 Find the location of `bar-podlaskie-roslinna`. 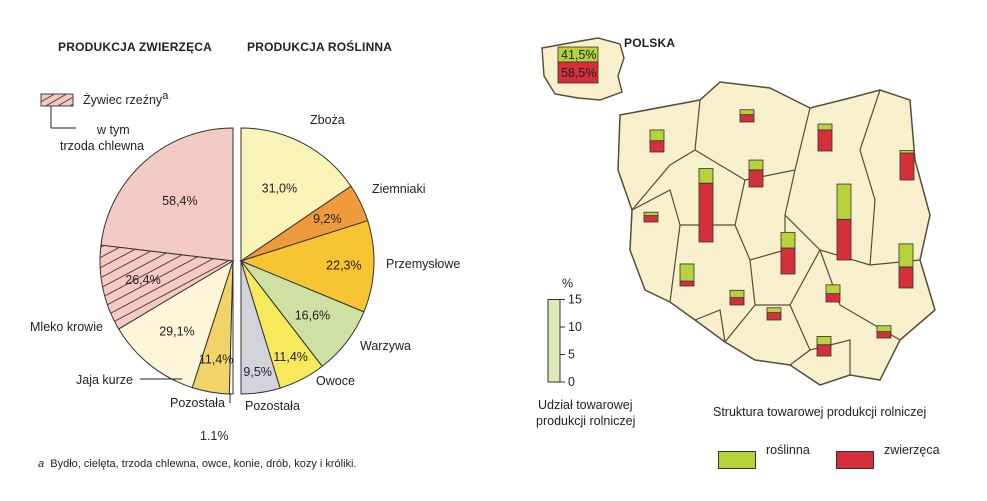

bar-podlaskie-roslinna is located at coordinates (907, 152).